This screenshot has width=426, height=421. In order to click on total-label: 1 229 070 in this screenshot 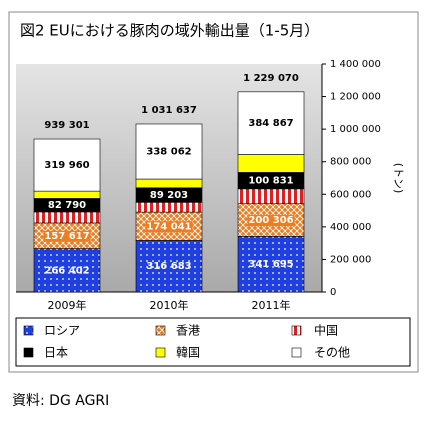, I will do `click(271, 78)`.